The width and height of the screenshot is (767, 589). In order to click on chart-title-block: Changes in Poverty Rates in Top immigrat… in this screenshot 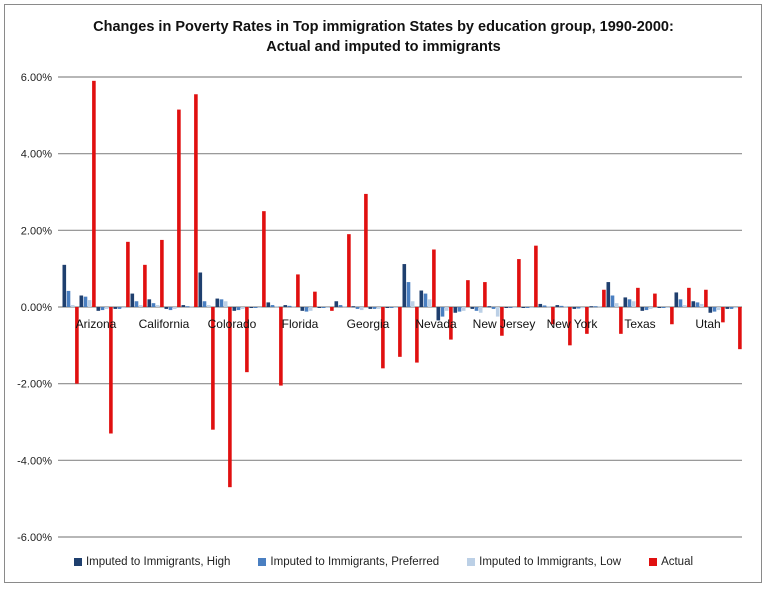, I will do `click(383, 37)`.